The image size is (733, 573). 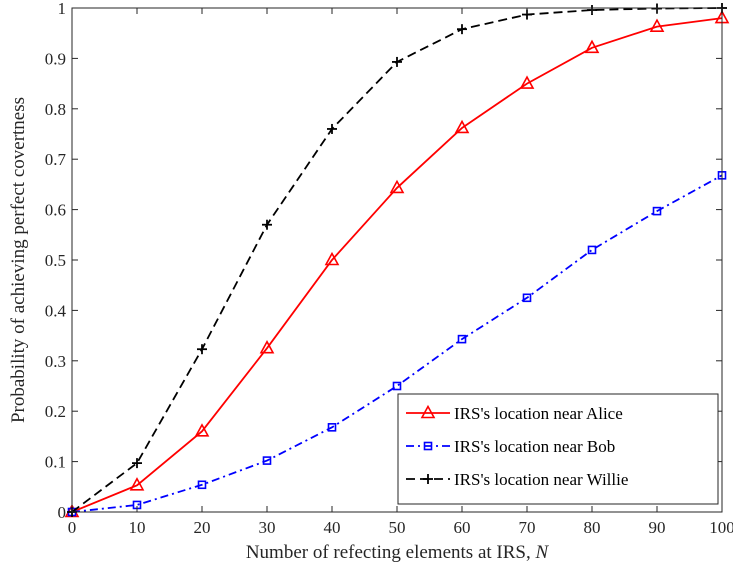 What do you see at coordinates (55, 411) in the screenshot?
I see `y-tick-label: 0.2` at bounding box center [55, 411].